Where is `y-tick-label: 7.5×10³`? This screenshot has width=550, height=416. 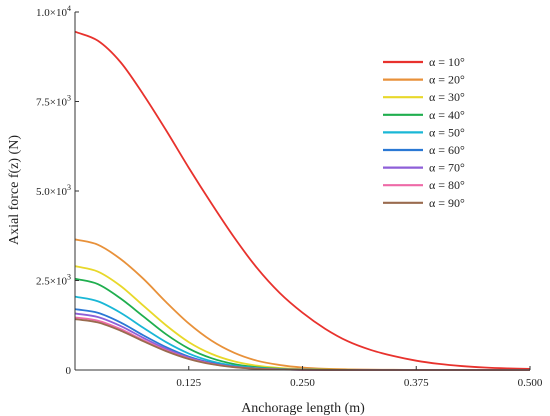
y-tick-label: 7.5×10³ is located at coordinates (53, 101).